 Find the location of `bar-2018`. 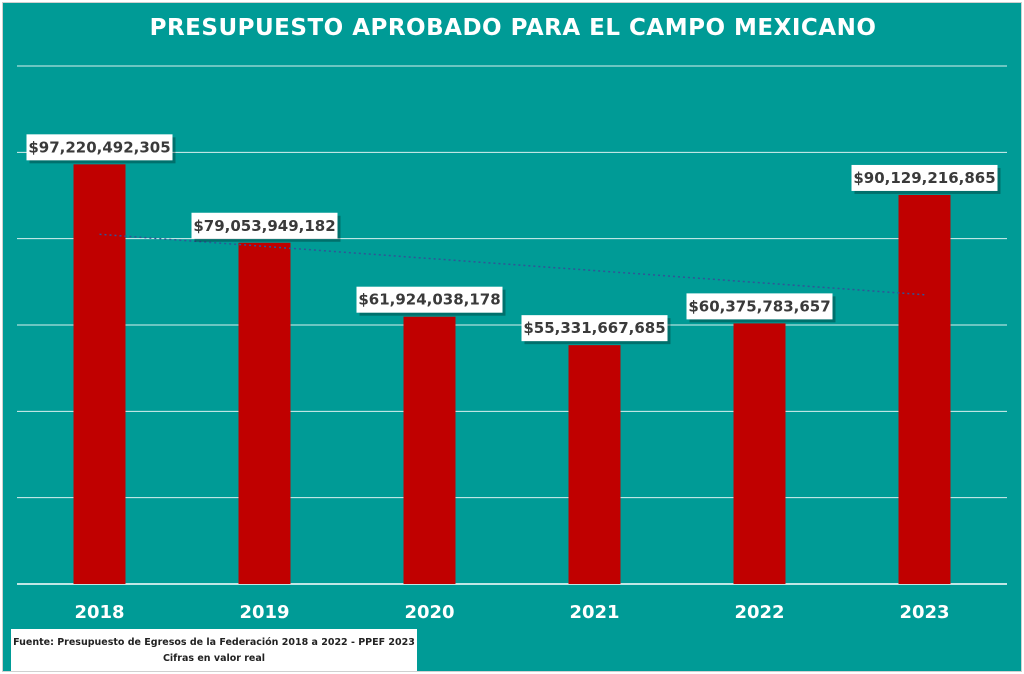

bar-2018 is located at coordinates (99, 374).